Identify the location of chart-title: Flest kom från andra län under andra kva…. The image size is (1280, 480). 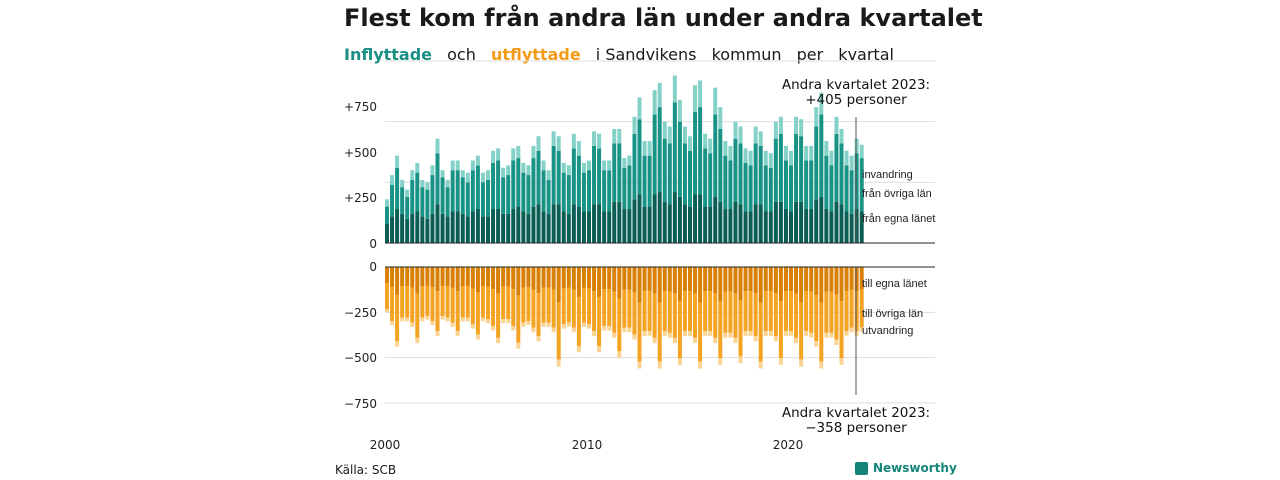
(663, 18).